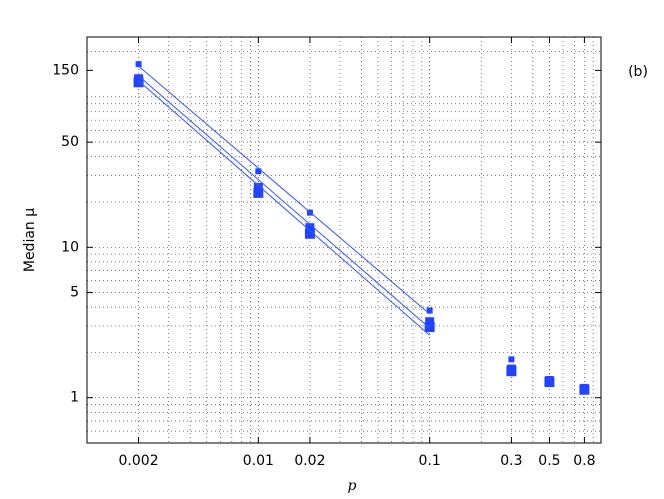  I want to click on annotation: (b), so click(638, 72).